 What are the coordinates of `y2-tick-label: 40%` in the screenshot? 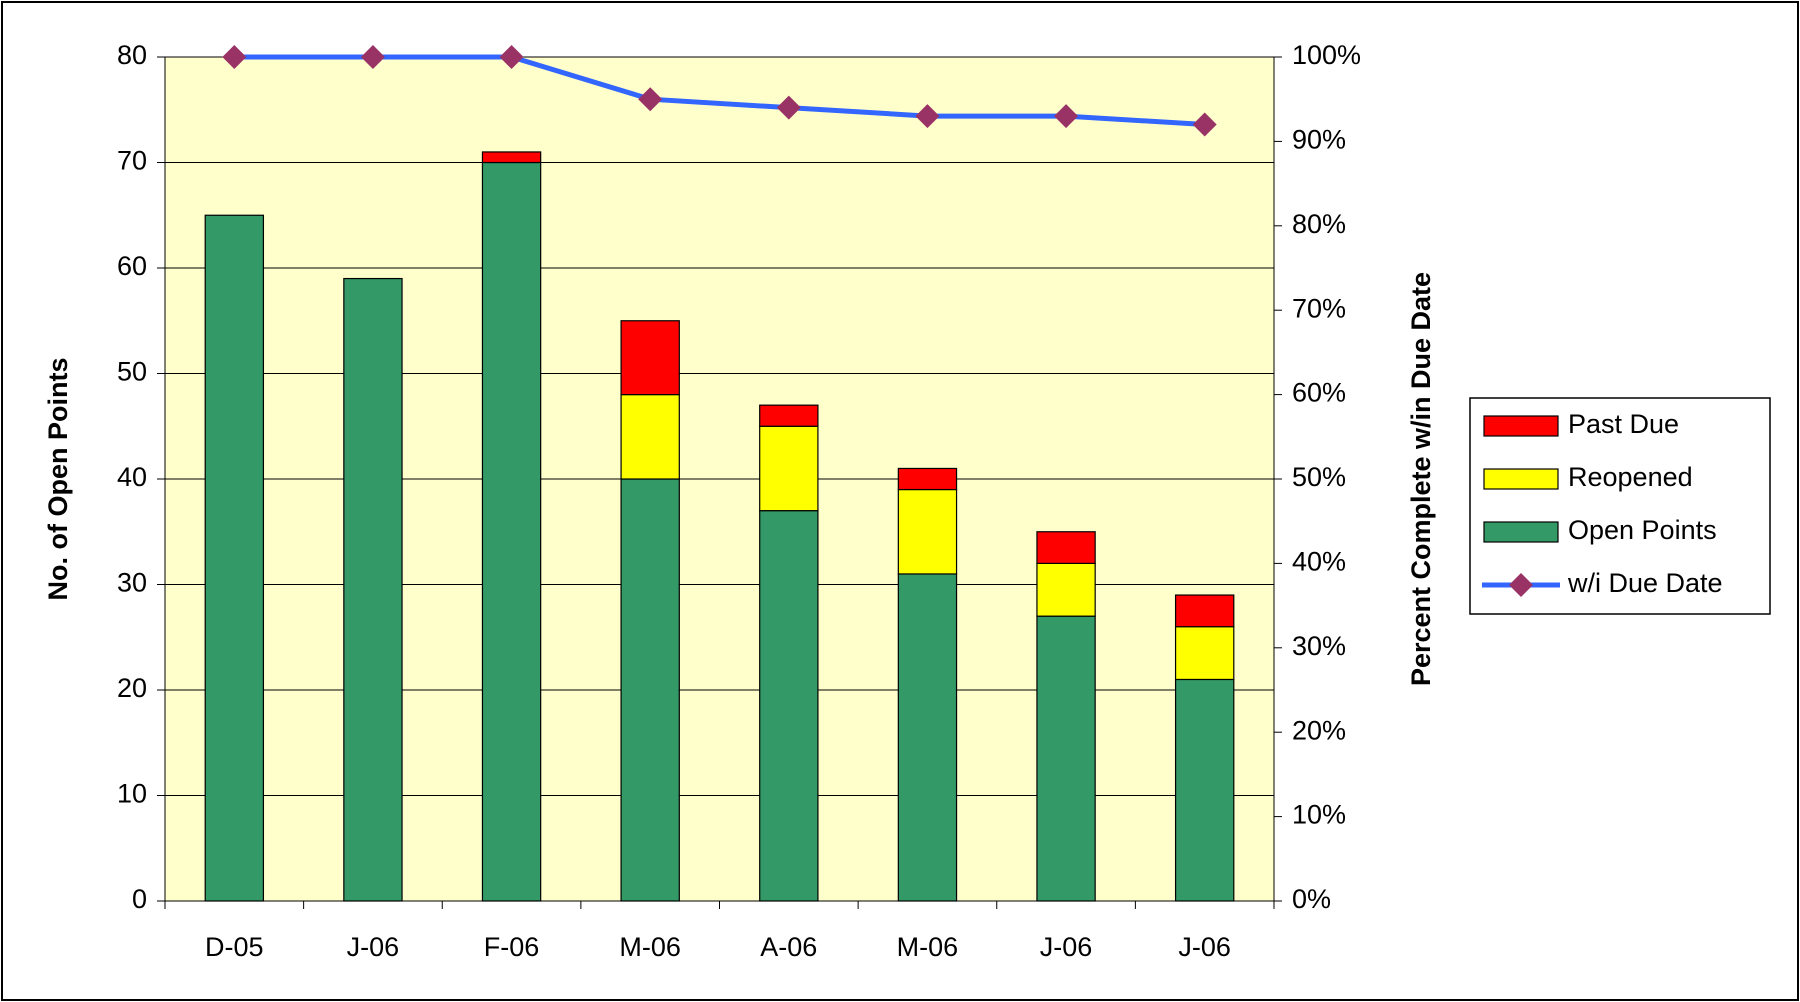 It's located at (1319, 562).